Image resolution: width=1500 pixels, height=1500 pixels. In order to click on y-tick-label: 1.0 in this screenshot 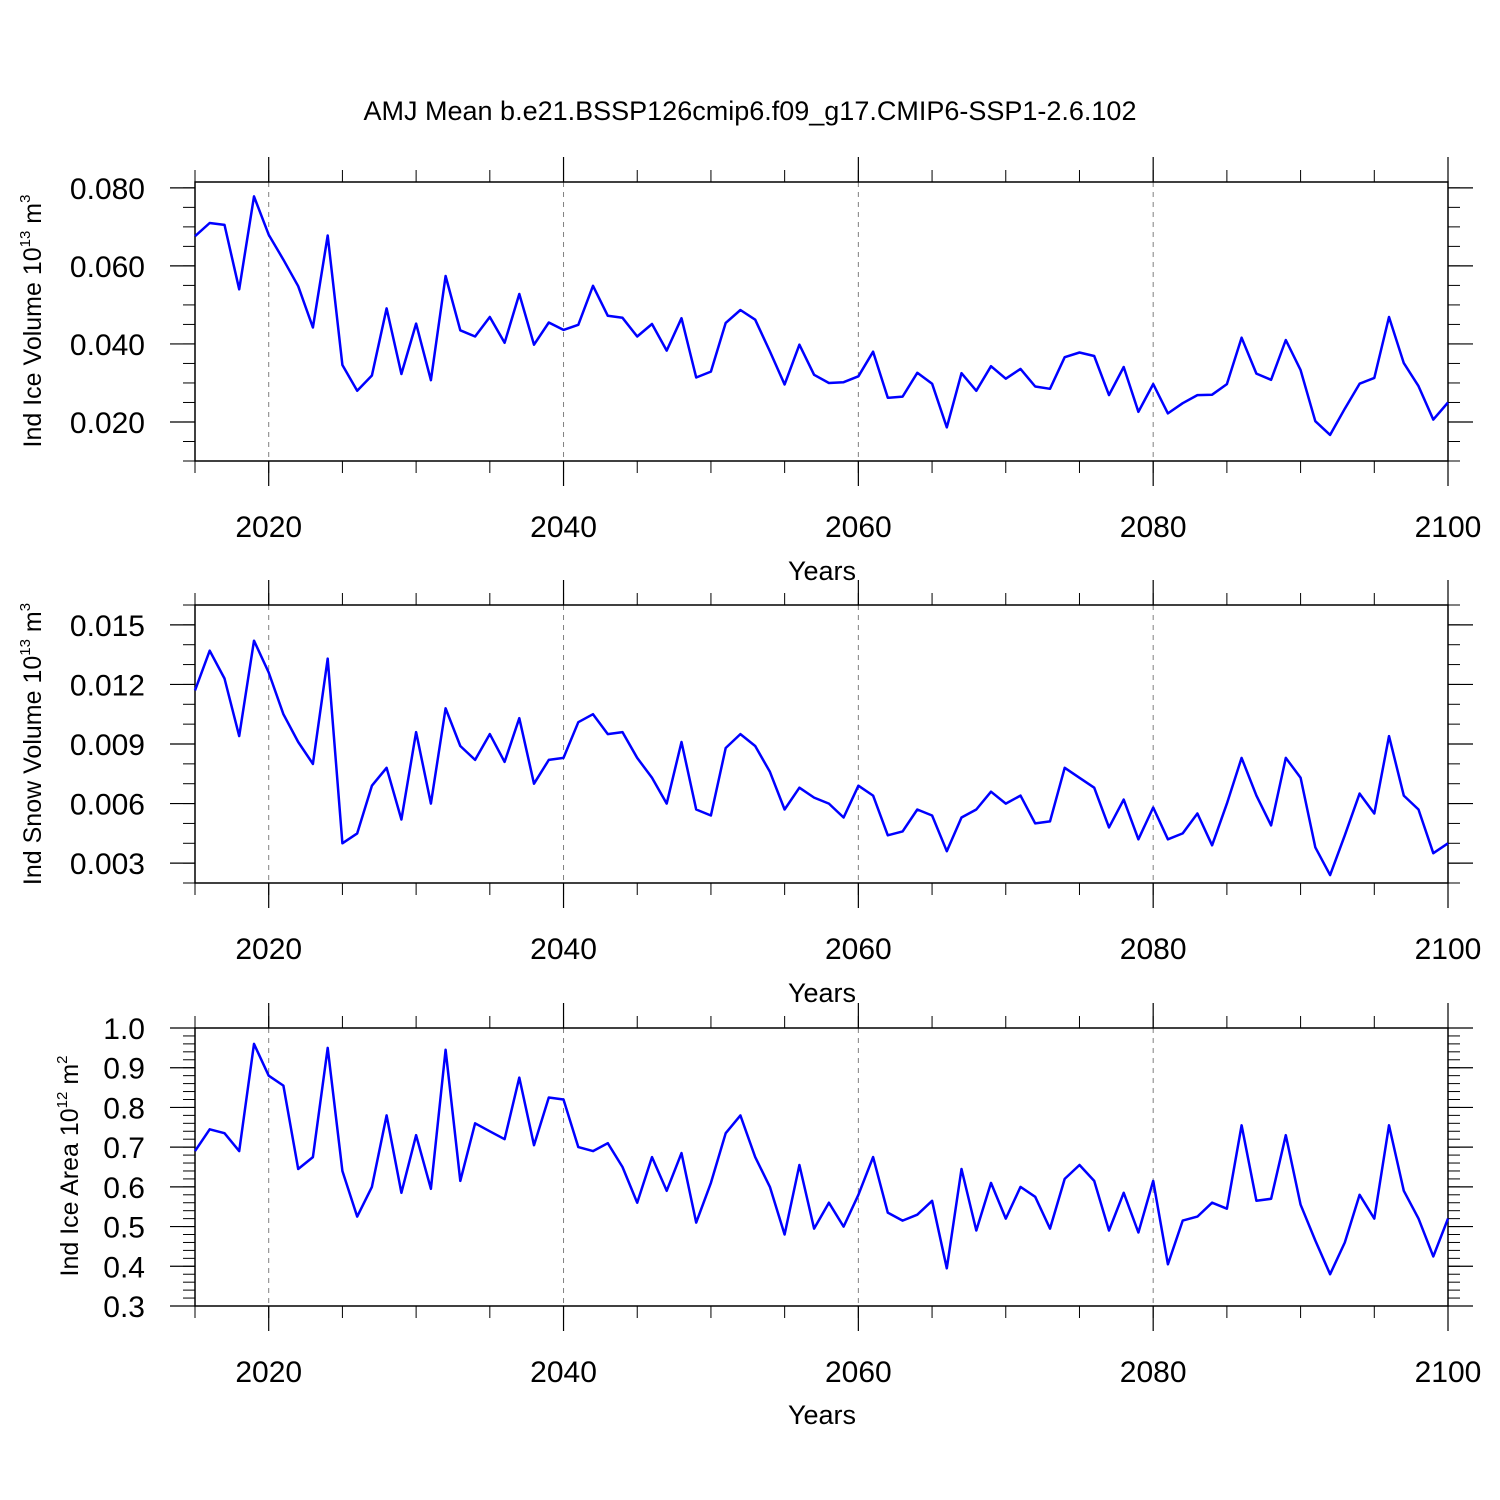, I will do `click(124, 1029)`.